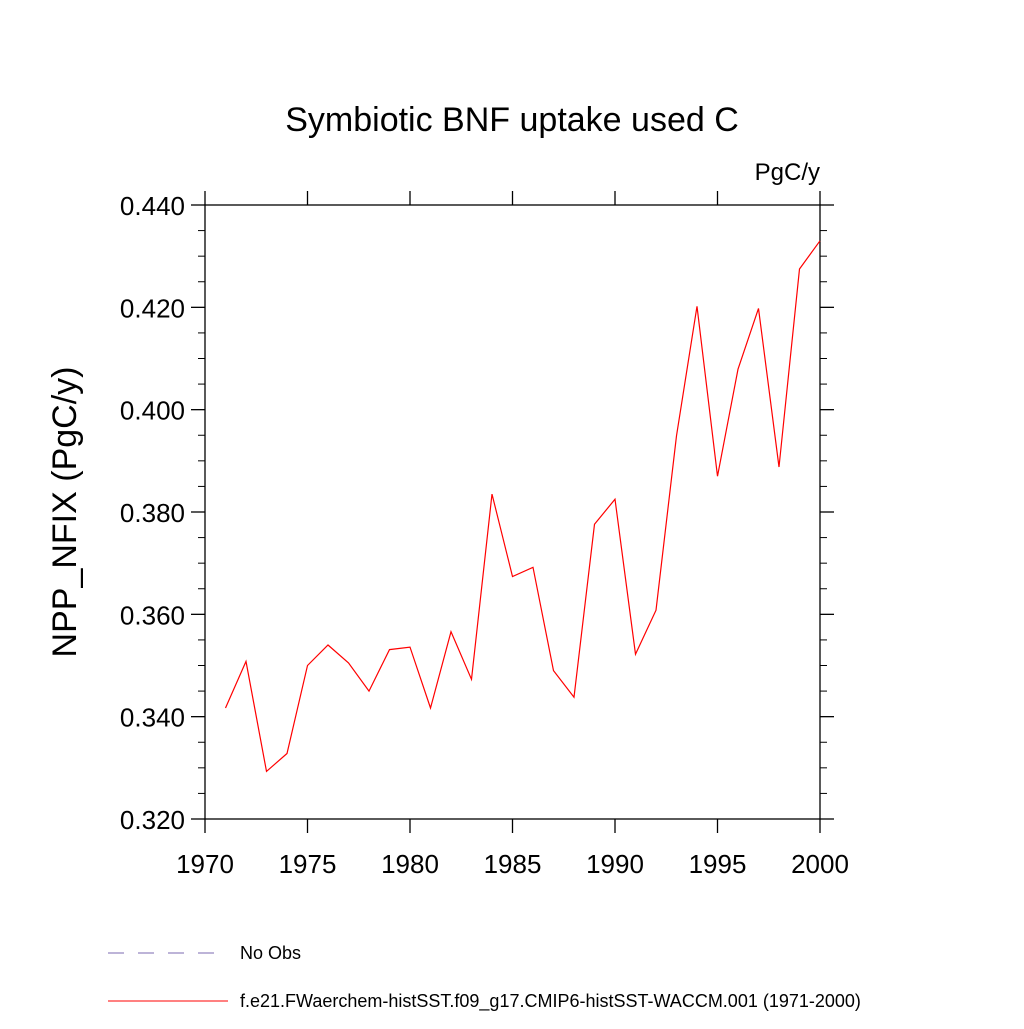 The width and height of the screenshot is (1024, 1029). Describe the element at coordinates (65, 512) in the screenshot. I see `y-axis-label: NPP_NFIX (PgC/y)` at that location.